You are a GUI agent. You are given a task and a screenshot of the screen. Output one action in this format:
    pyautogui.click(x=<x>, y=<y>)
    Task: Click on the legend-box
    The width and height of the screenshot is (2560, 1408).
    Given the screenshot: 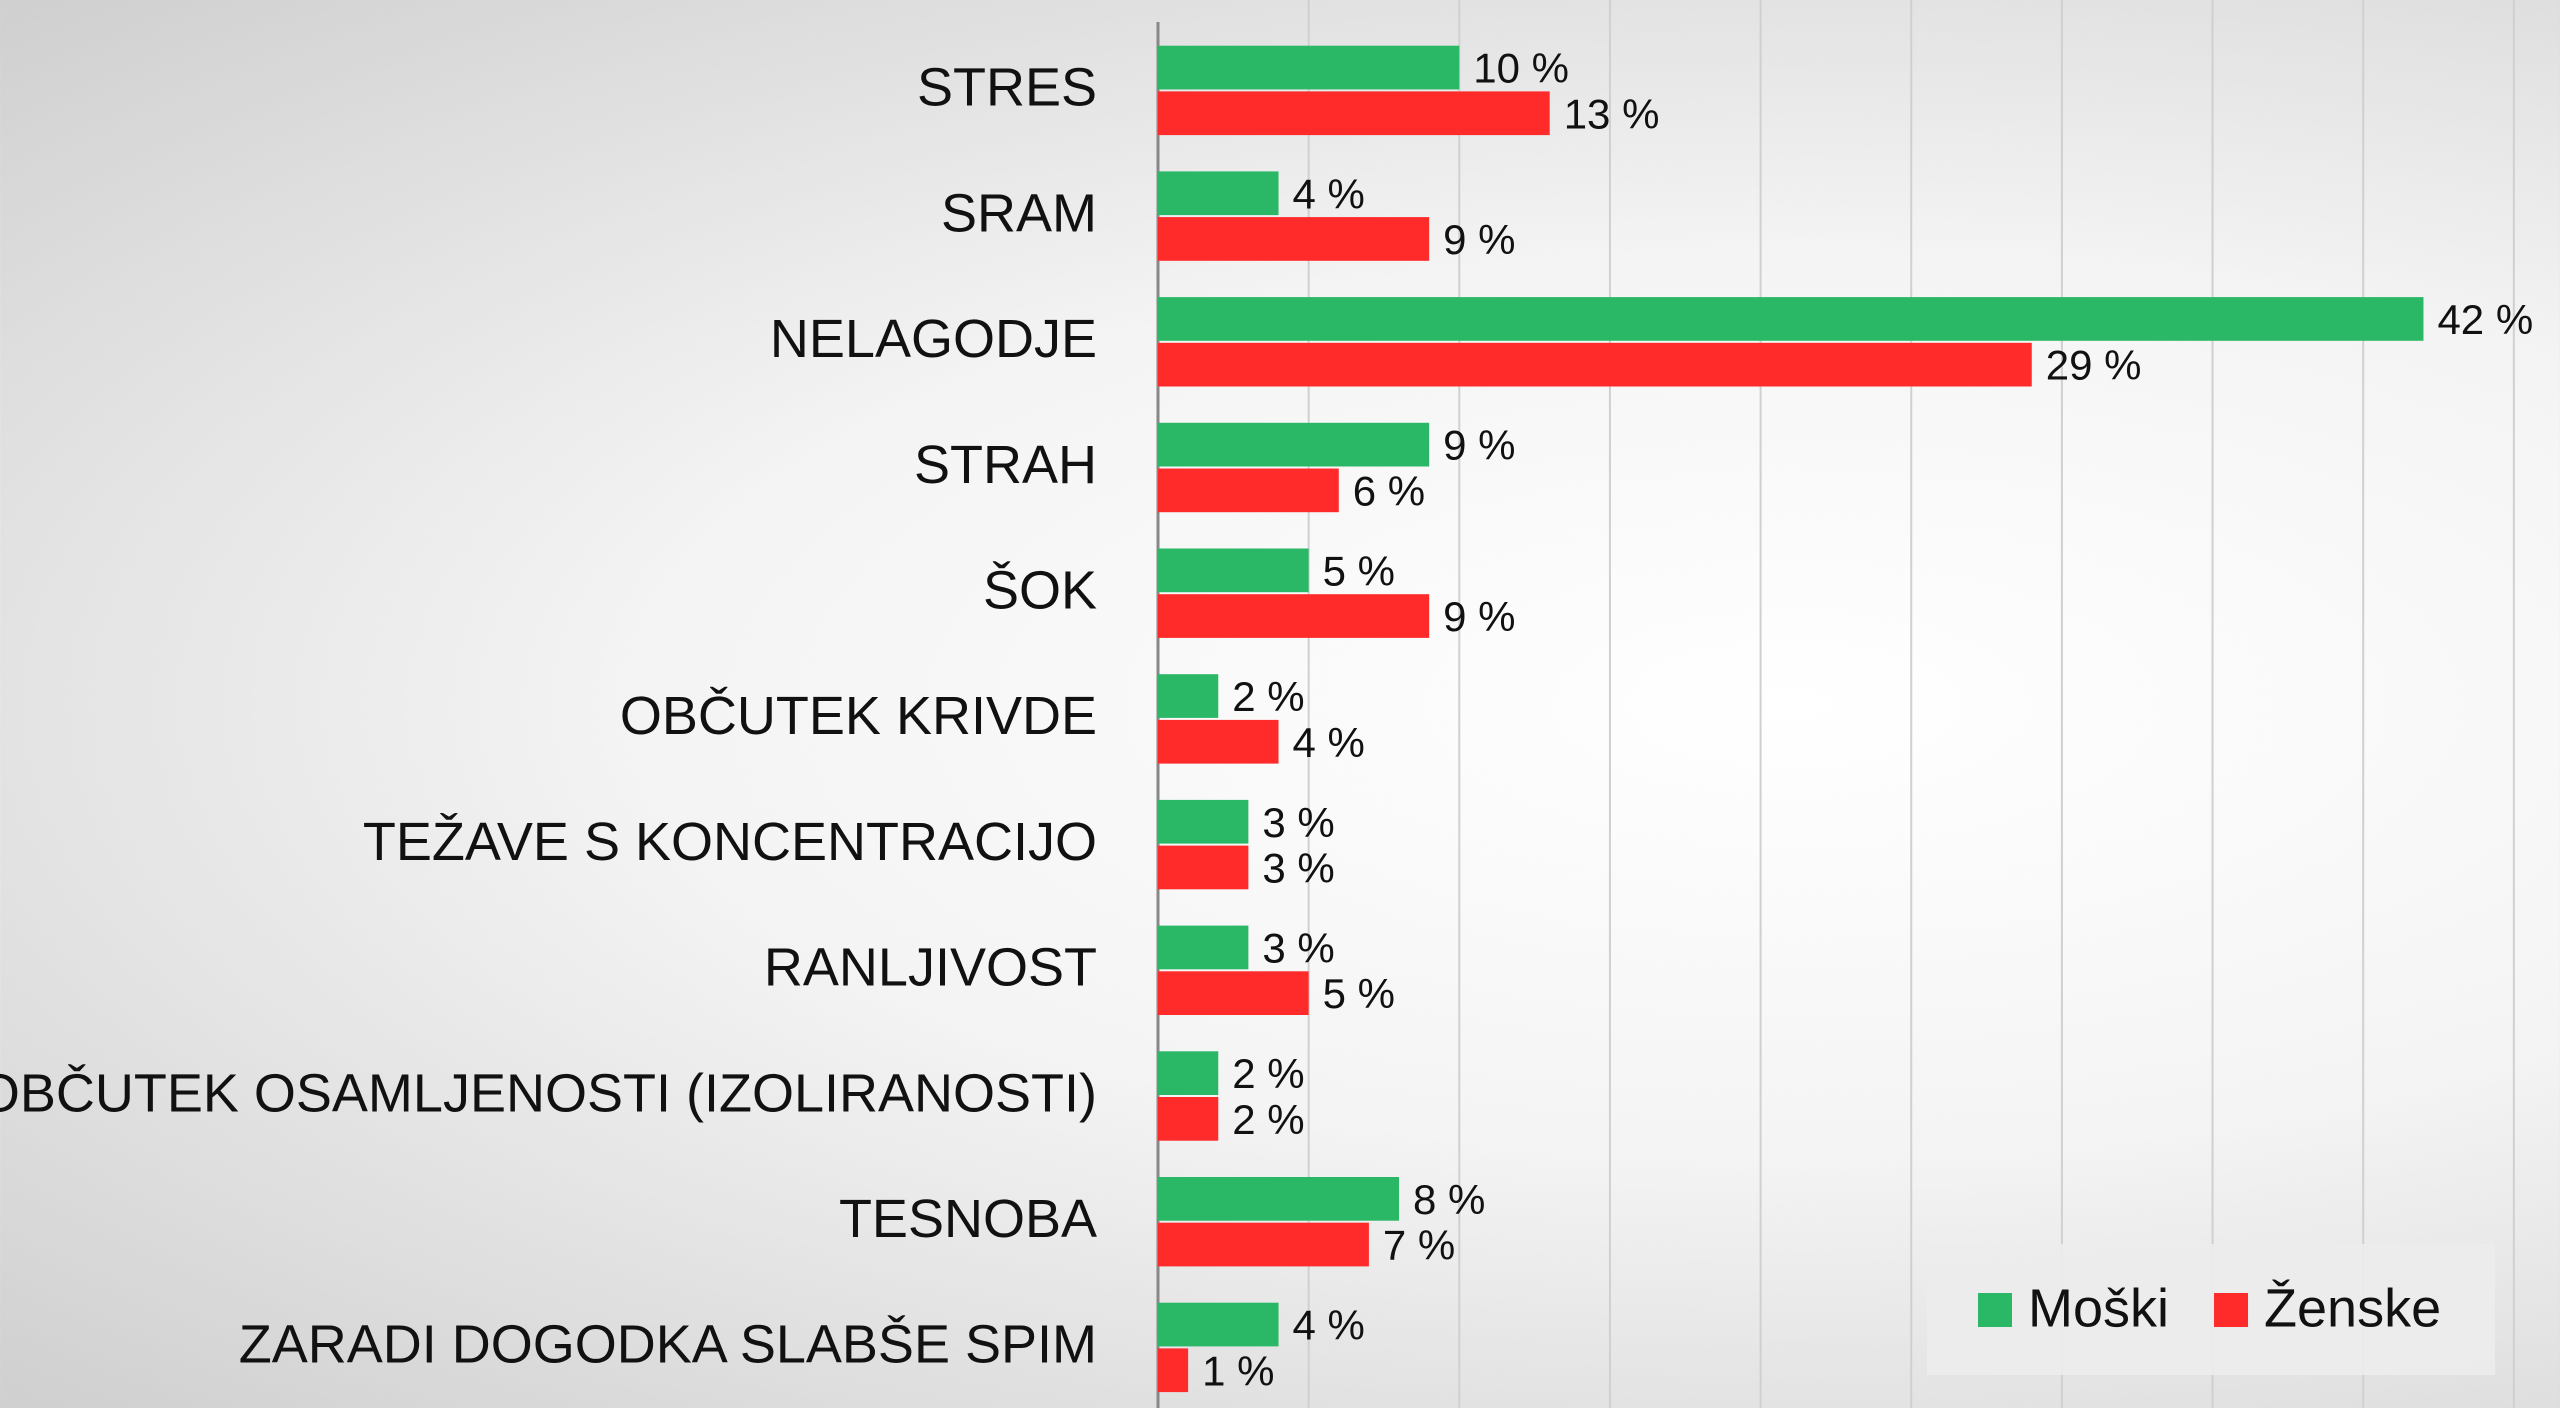 What is the action you would take?
    pyautogui.click(x=2211, y=1309)
    